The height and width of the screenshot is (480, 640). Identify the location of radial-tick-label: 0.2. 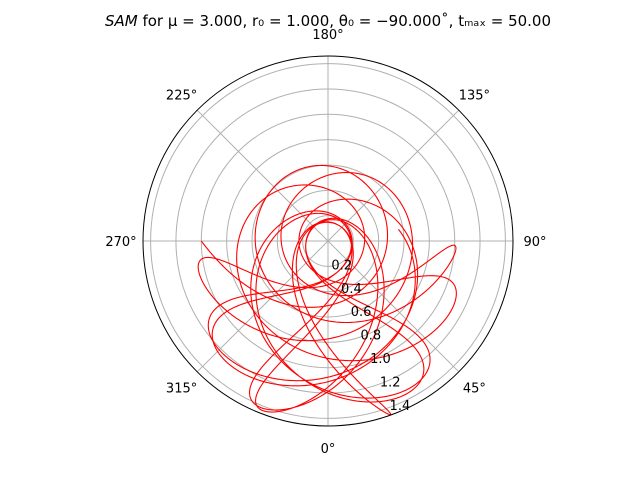
(341, 265).